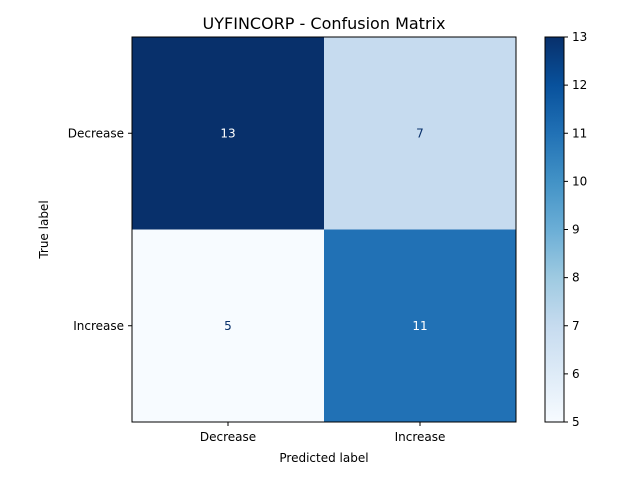  What do you see at coordinates (96, 133) in the screenshot?
I see `y-tick-label: Decrease` at bounding box center [96, 133].